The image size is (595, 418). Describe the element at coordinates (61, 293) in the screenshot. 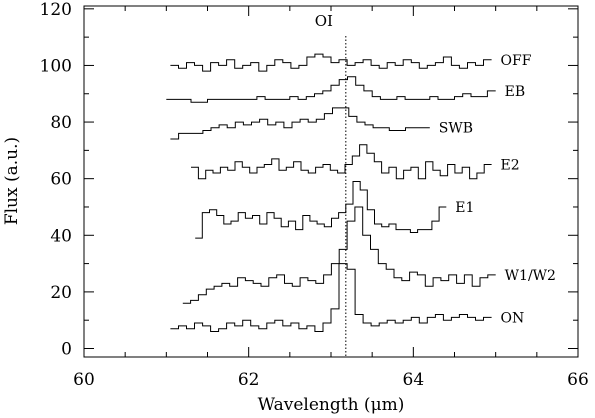

I see `y-tick-label: 20` at that location.